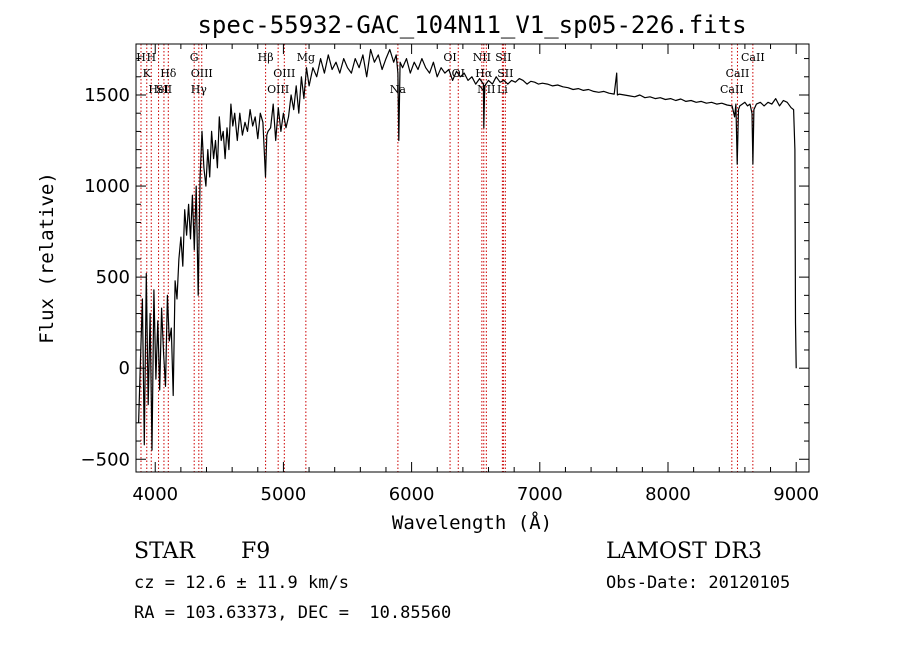  Describe the element at coordinates (502, 89) in the screenshot. I see `reference-line-label: Li` at that location.